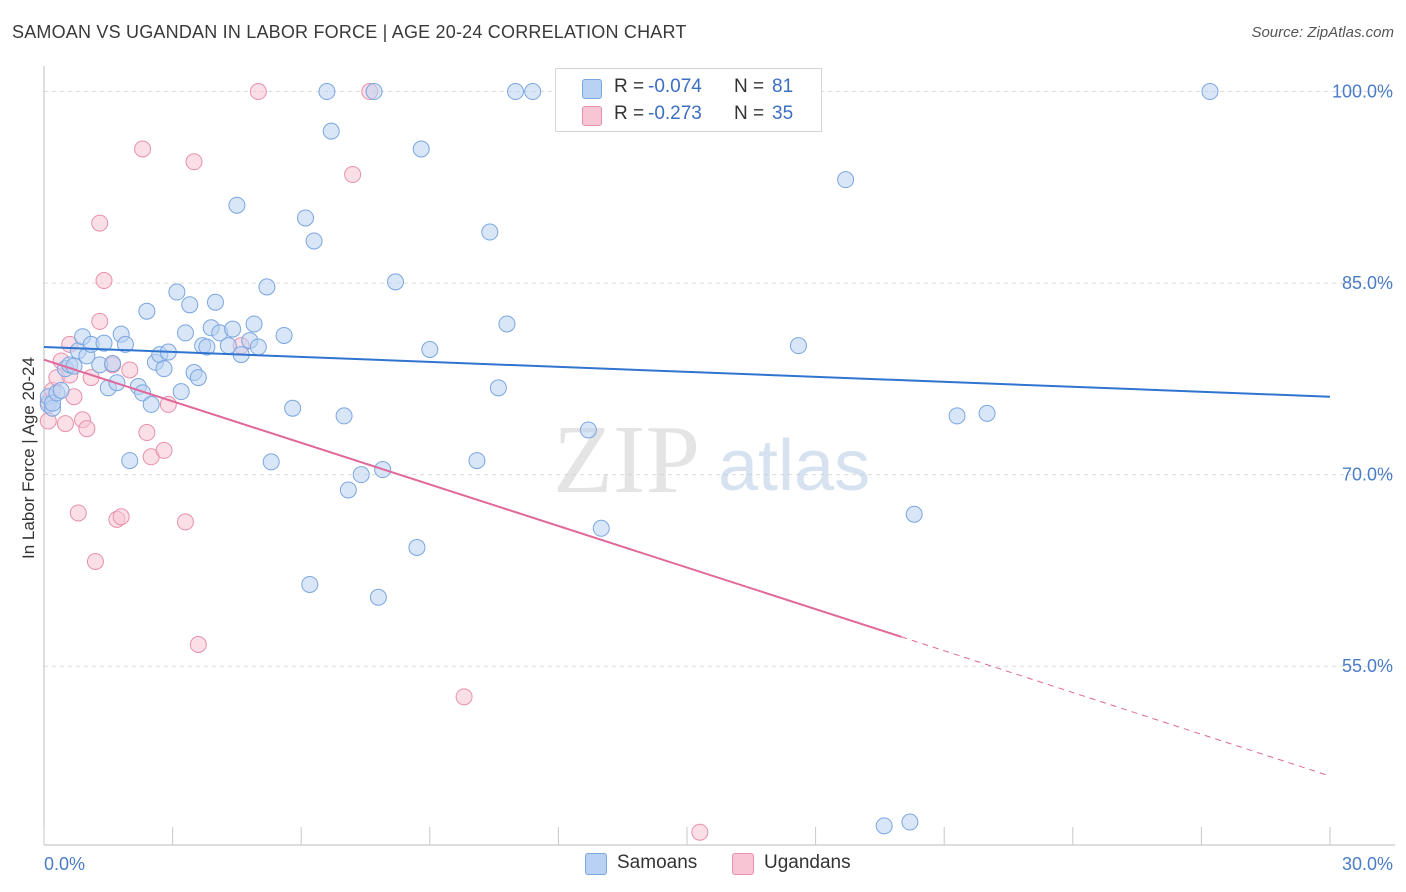 Image resolution: width=1406 pixels, height=892 pixels. I want to click on r-value: -0.273, so click(675, 113).